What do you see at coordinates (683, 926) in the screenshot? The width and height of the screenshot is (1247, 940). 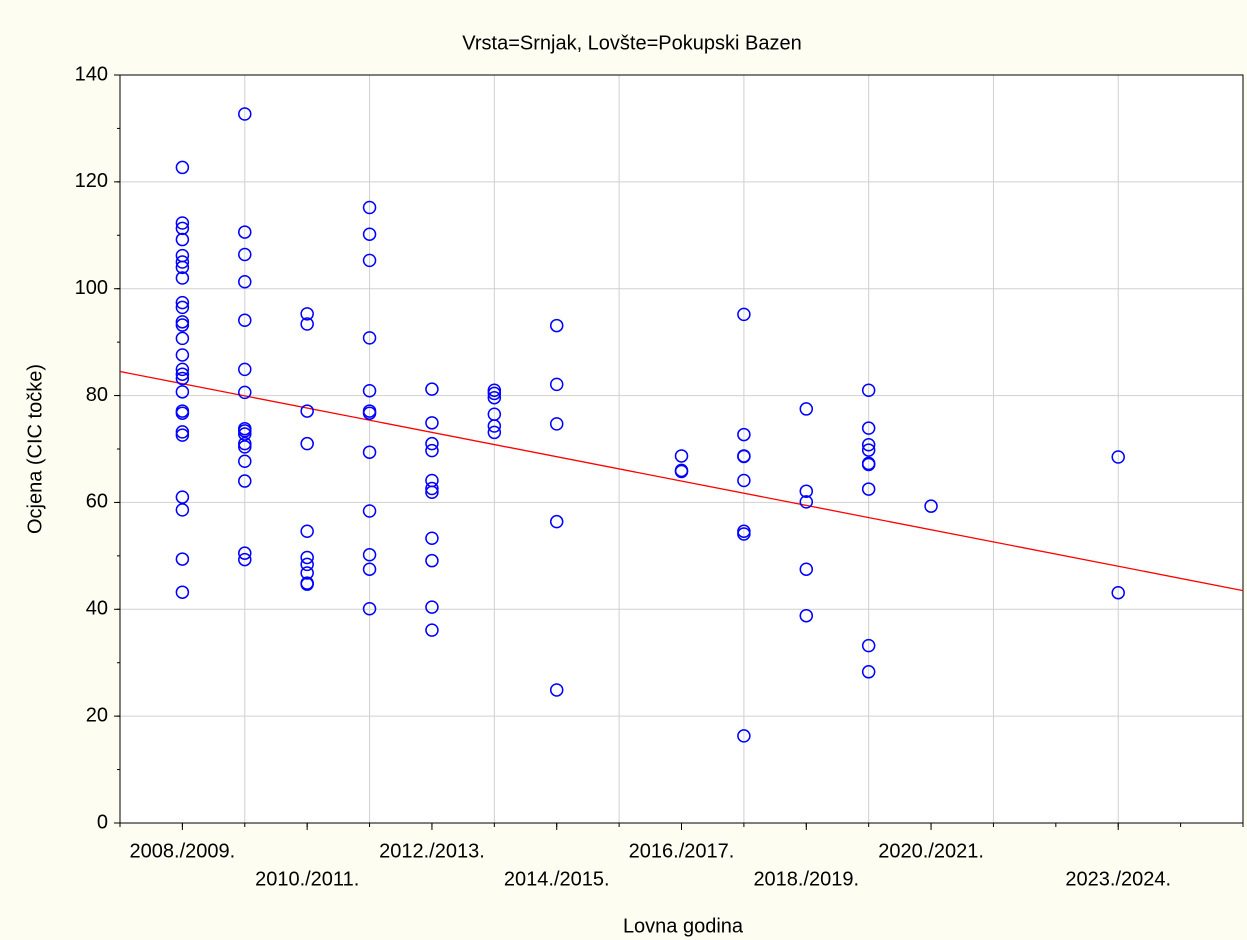 I see `x-axis-label: Lovna godina` at bounding box center [683, 926].